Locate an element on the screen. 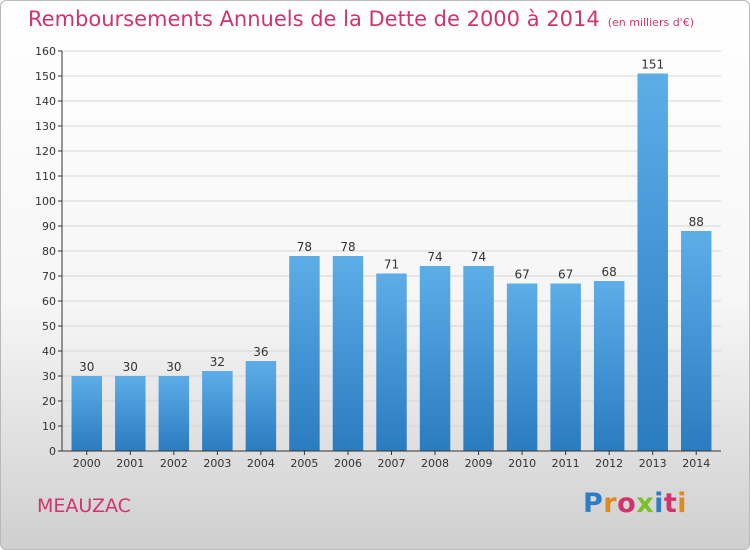  data-label-2012: 68 is located at coordinates (609, 272).